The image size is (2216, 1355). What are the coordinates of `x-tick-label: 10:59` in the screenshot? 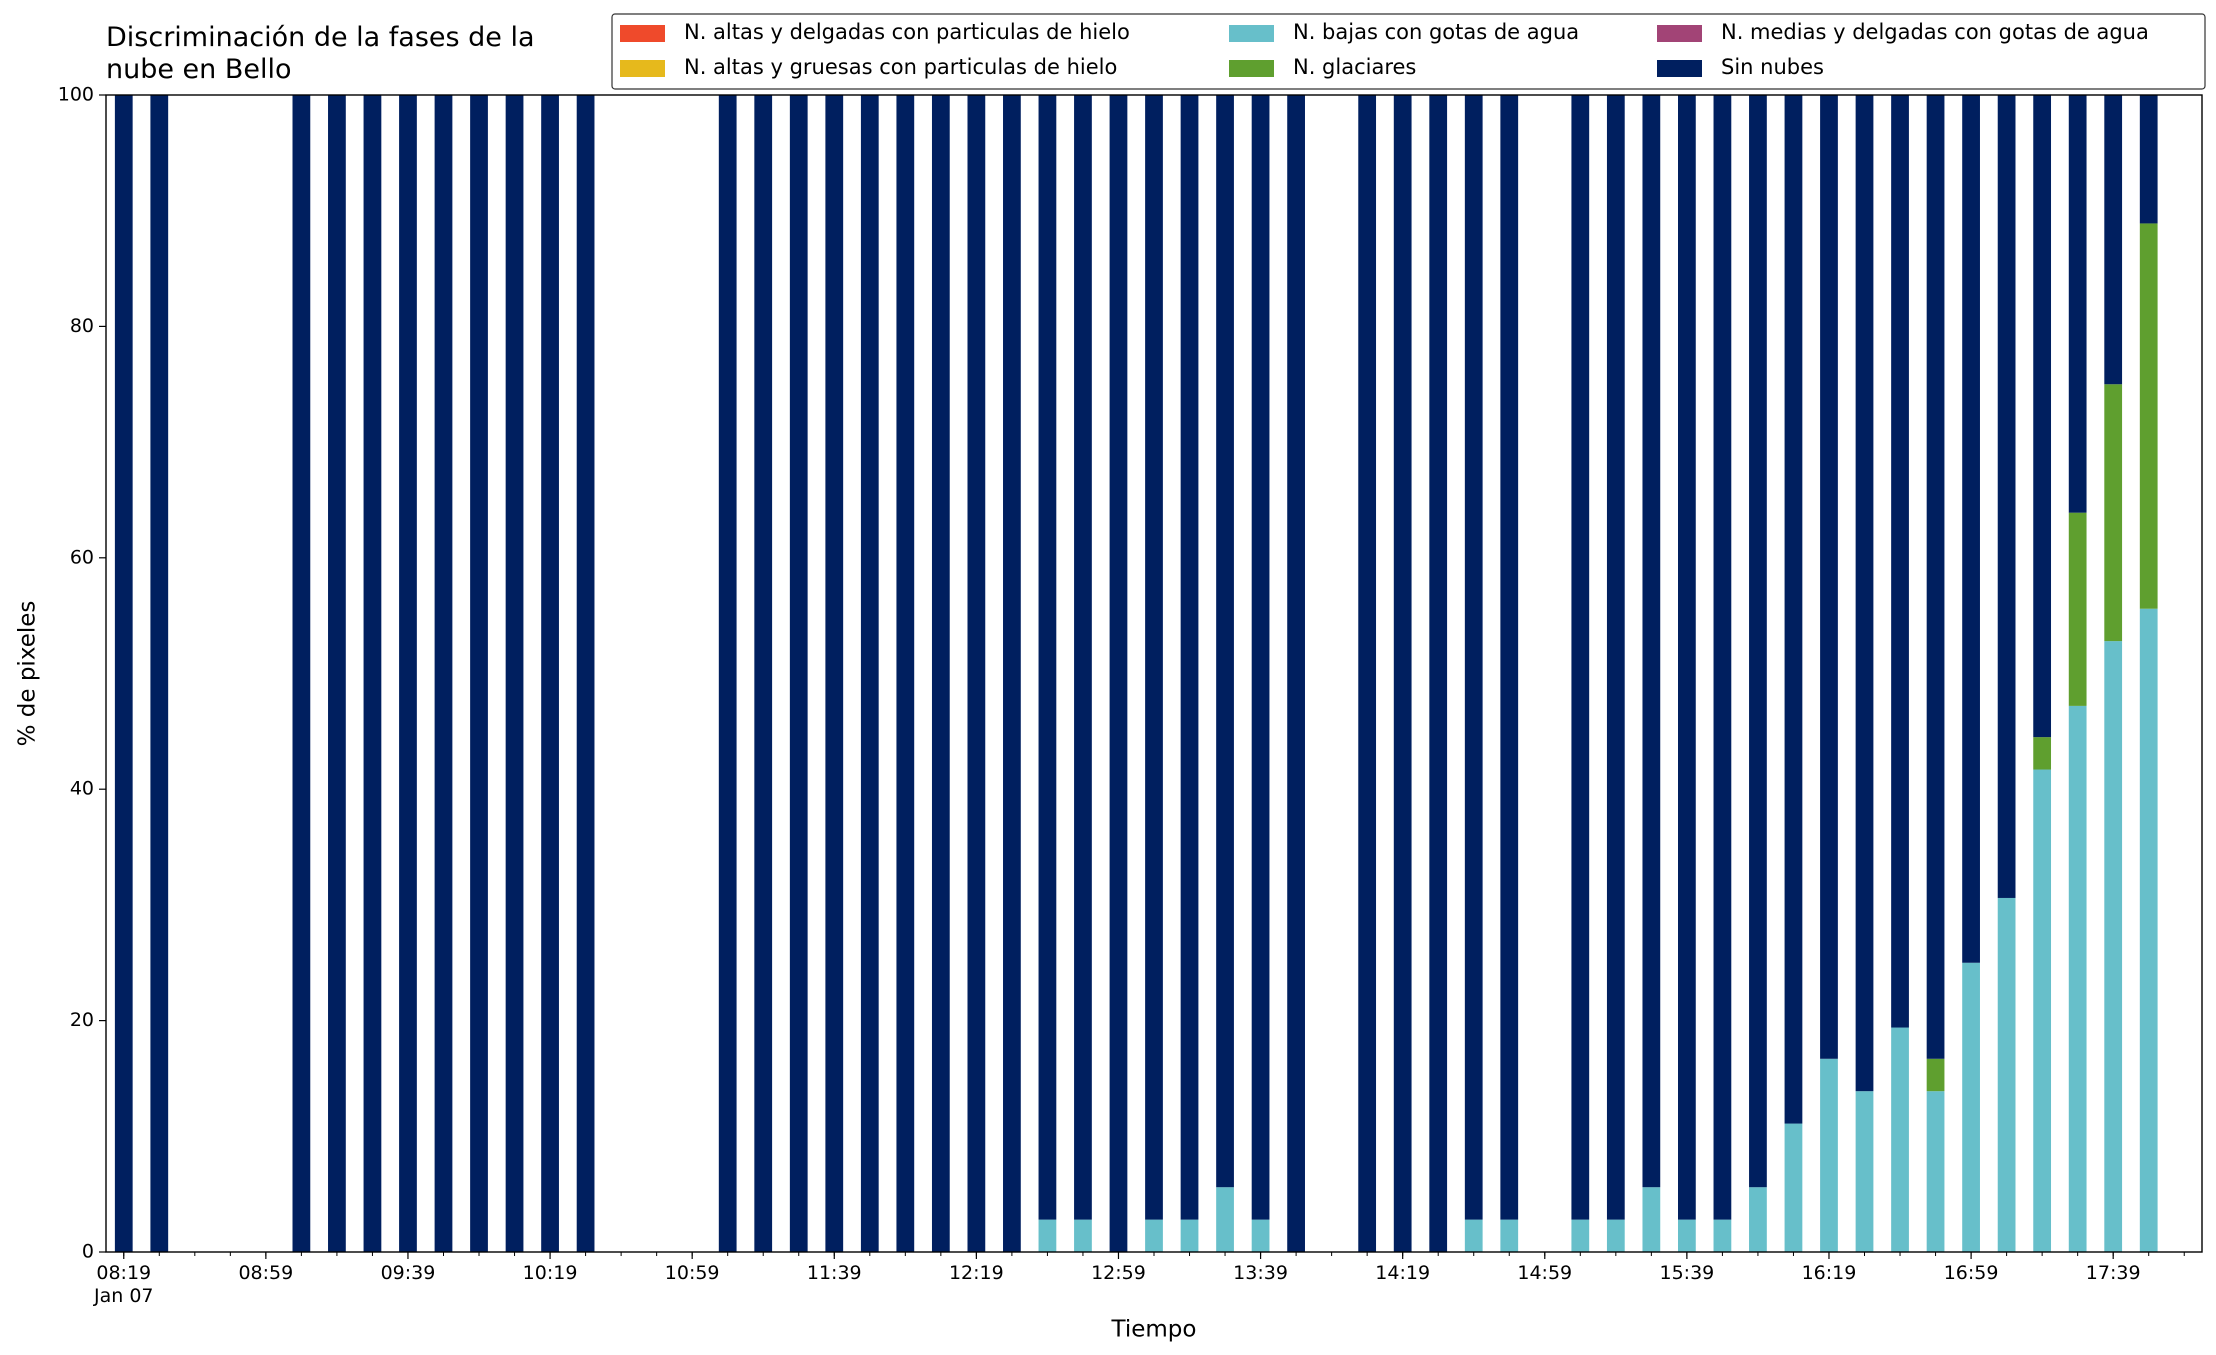 It's located at (692, 1273).